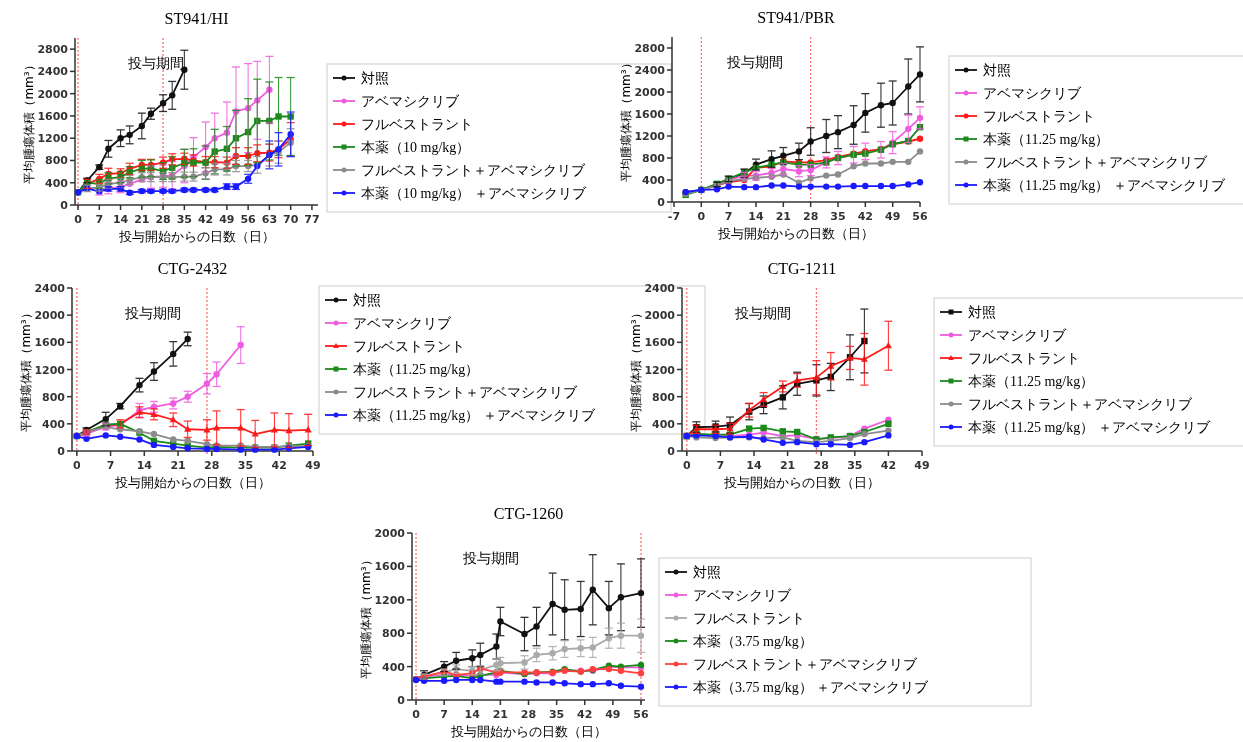 Image resolution: width=1243 pixels, height=742 pixels. Describe the element at coordinates (796, 17) in the screenshot. I see `chart-title: ST941/PBR` at that location.